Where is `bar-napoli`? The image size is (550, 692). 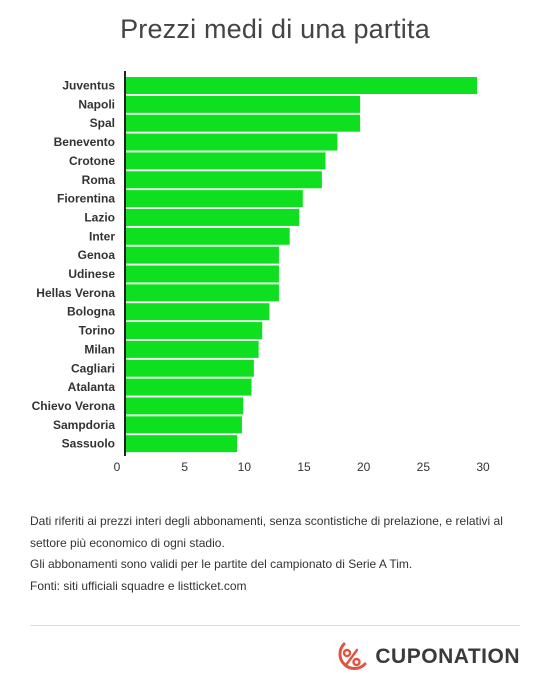 bar-napoli is located at coordinates (243, 104).